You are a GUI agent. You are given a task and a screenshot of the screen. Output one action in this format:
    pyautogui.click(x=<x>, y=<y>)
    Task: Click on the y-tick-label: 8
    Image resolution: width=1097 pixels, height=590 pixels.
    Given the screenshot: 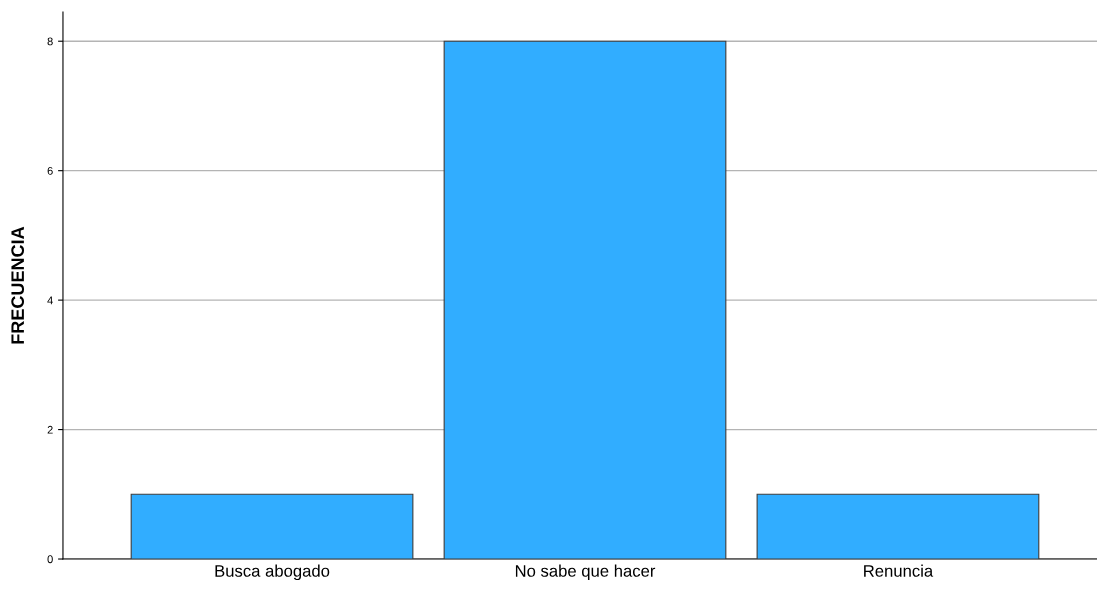 What is the action you would take?
    pyautogui.click(x=50, y=41)
    